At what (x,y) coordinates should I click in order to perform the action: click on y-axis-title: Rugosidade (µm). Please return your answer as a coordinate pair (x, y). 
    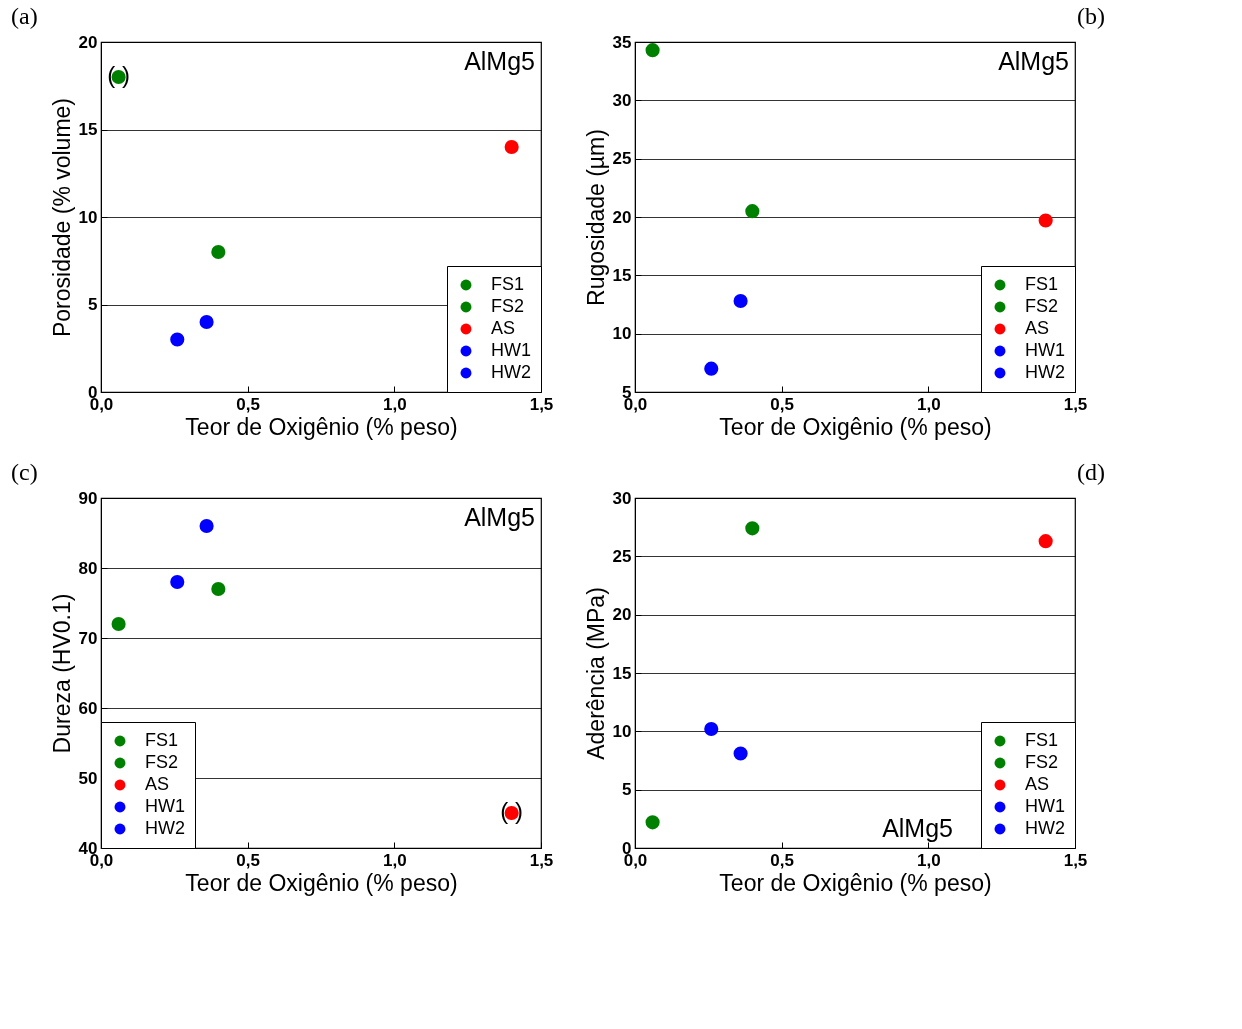
    Looking at the image, I should click on (595, 217).